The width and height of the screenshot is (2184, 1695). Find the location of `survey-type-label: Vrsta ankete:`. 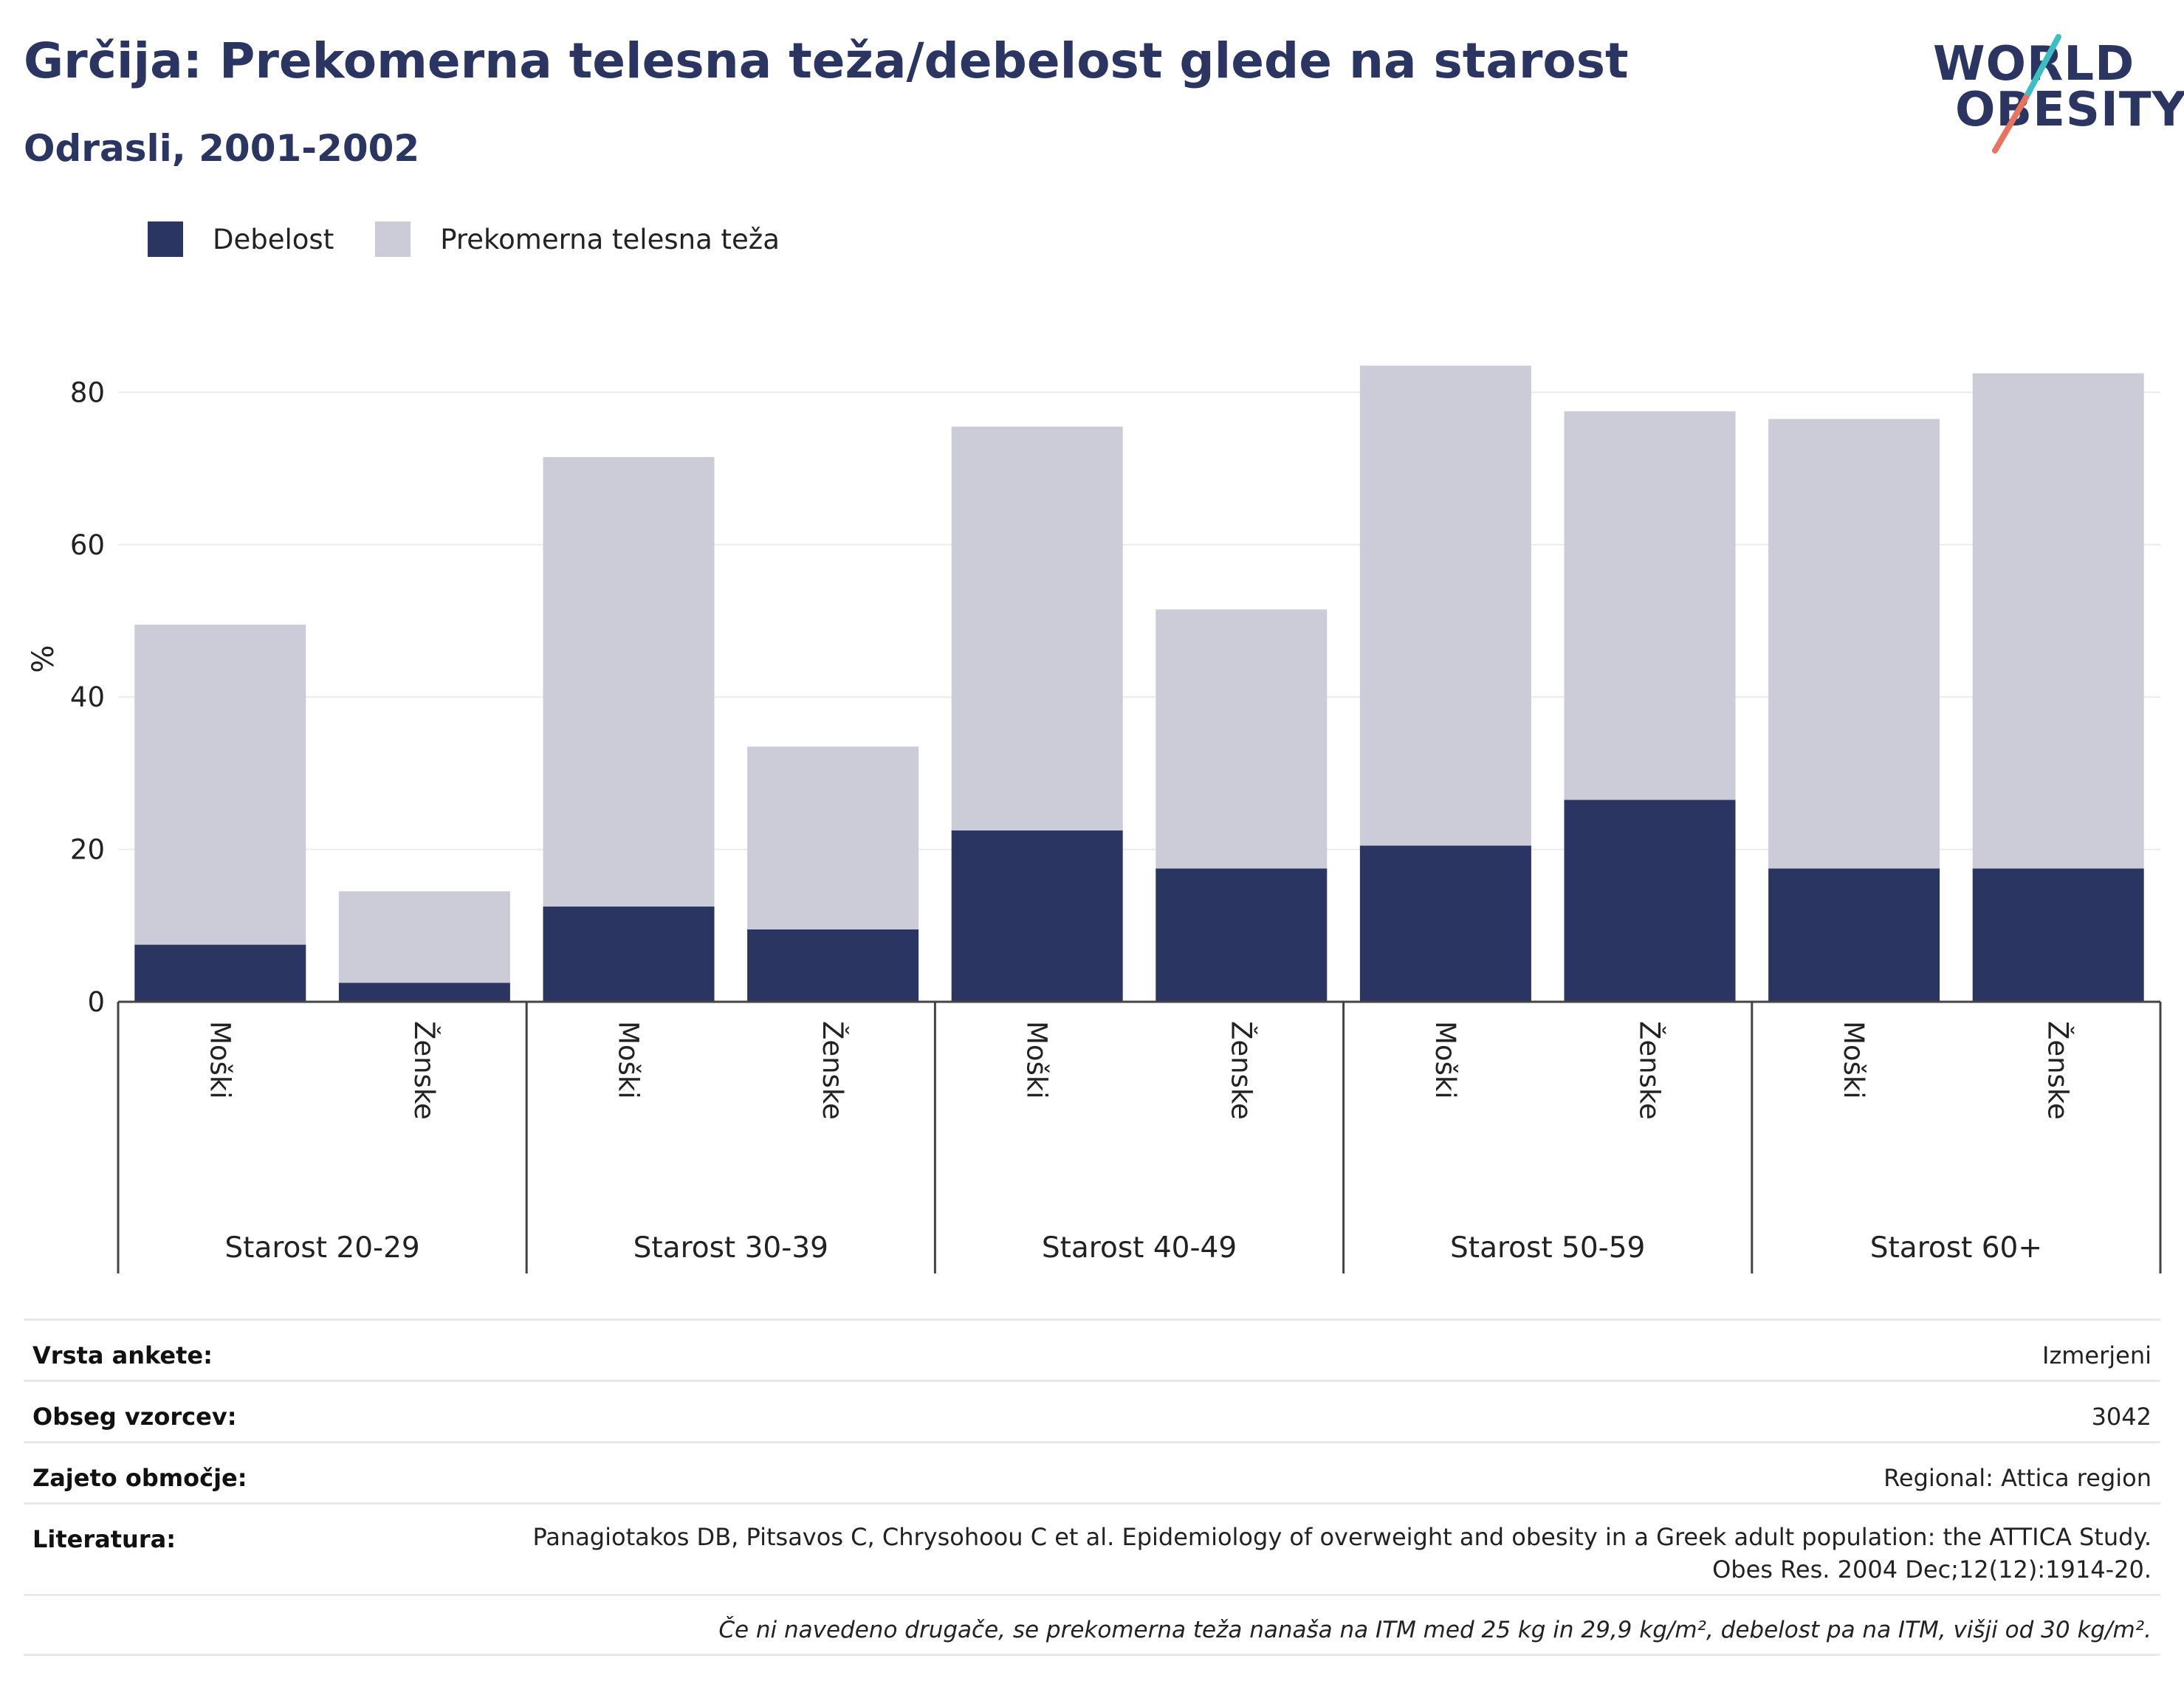

survey-type-label: Vrsta ankete: is located at coordinates (123, 1355).